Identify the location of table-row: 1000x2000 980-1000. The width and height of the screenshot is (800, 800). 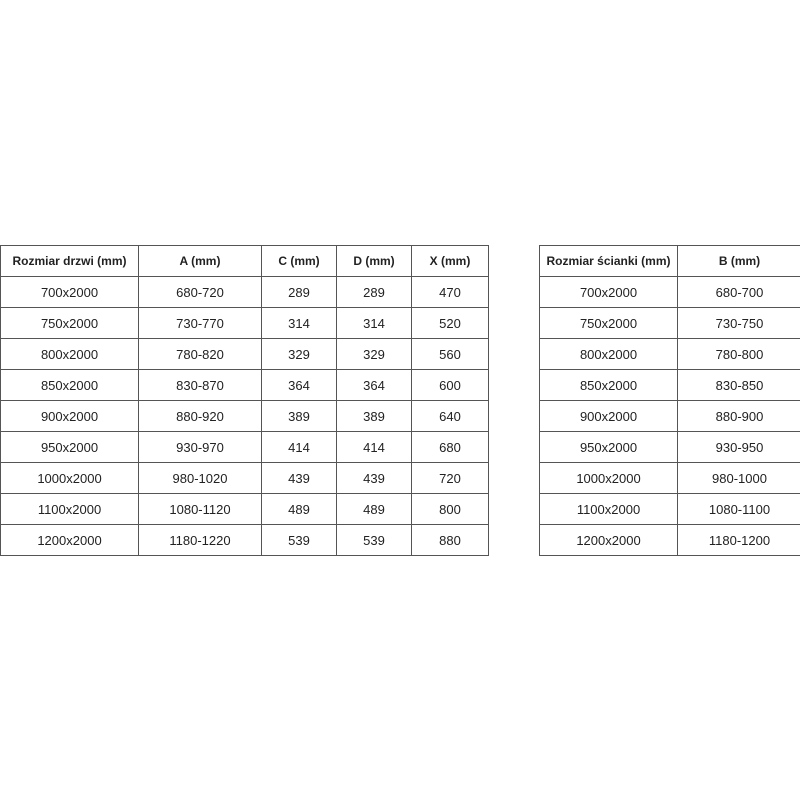
(669, 478).